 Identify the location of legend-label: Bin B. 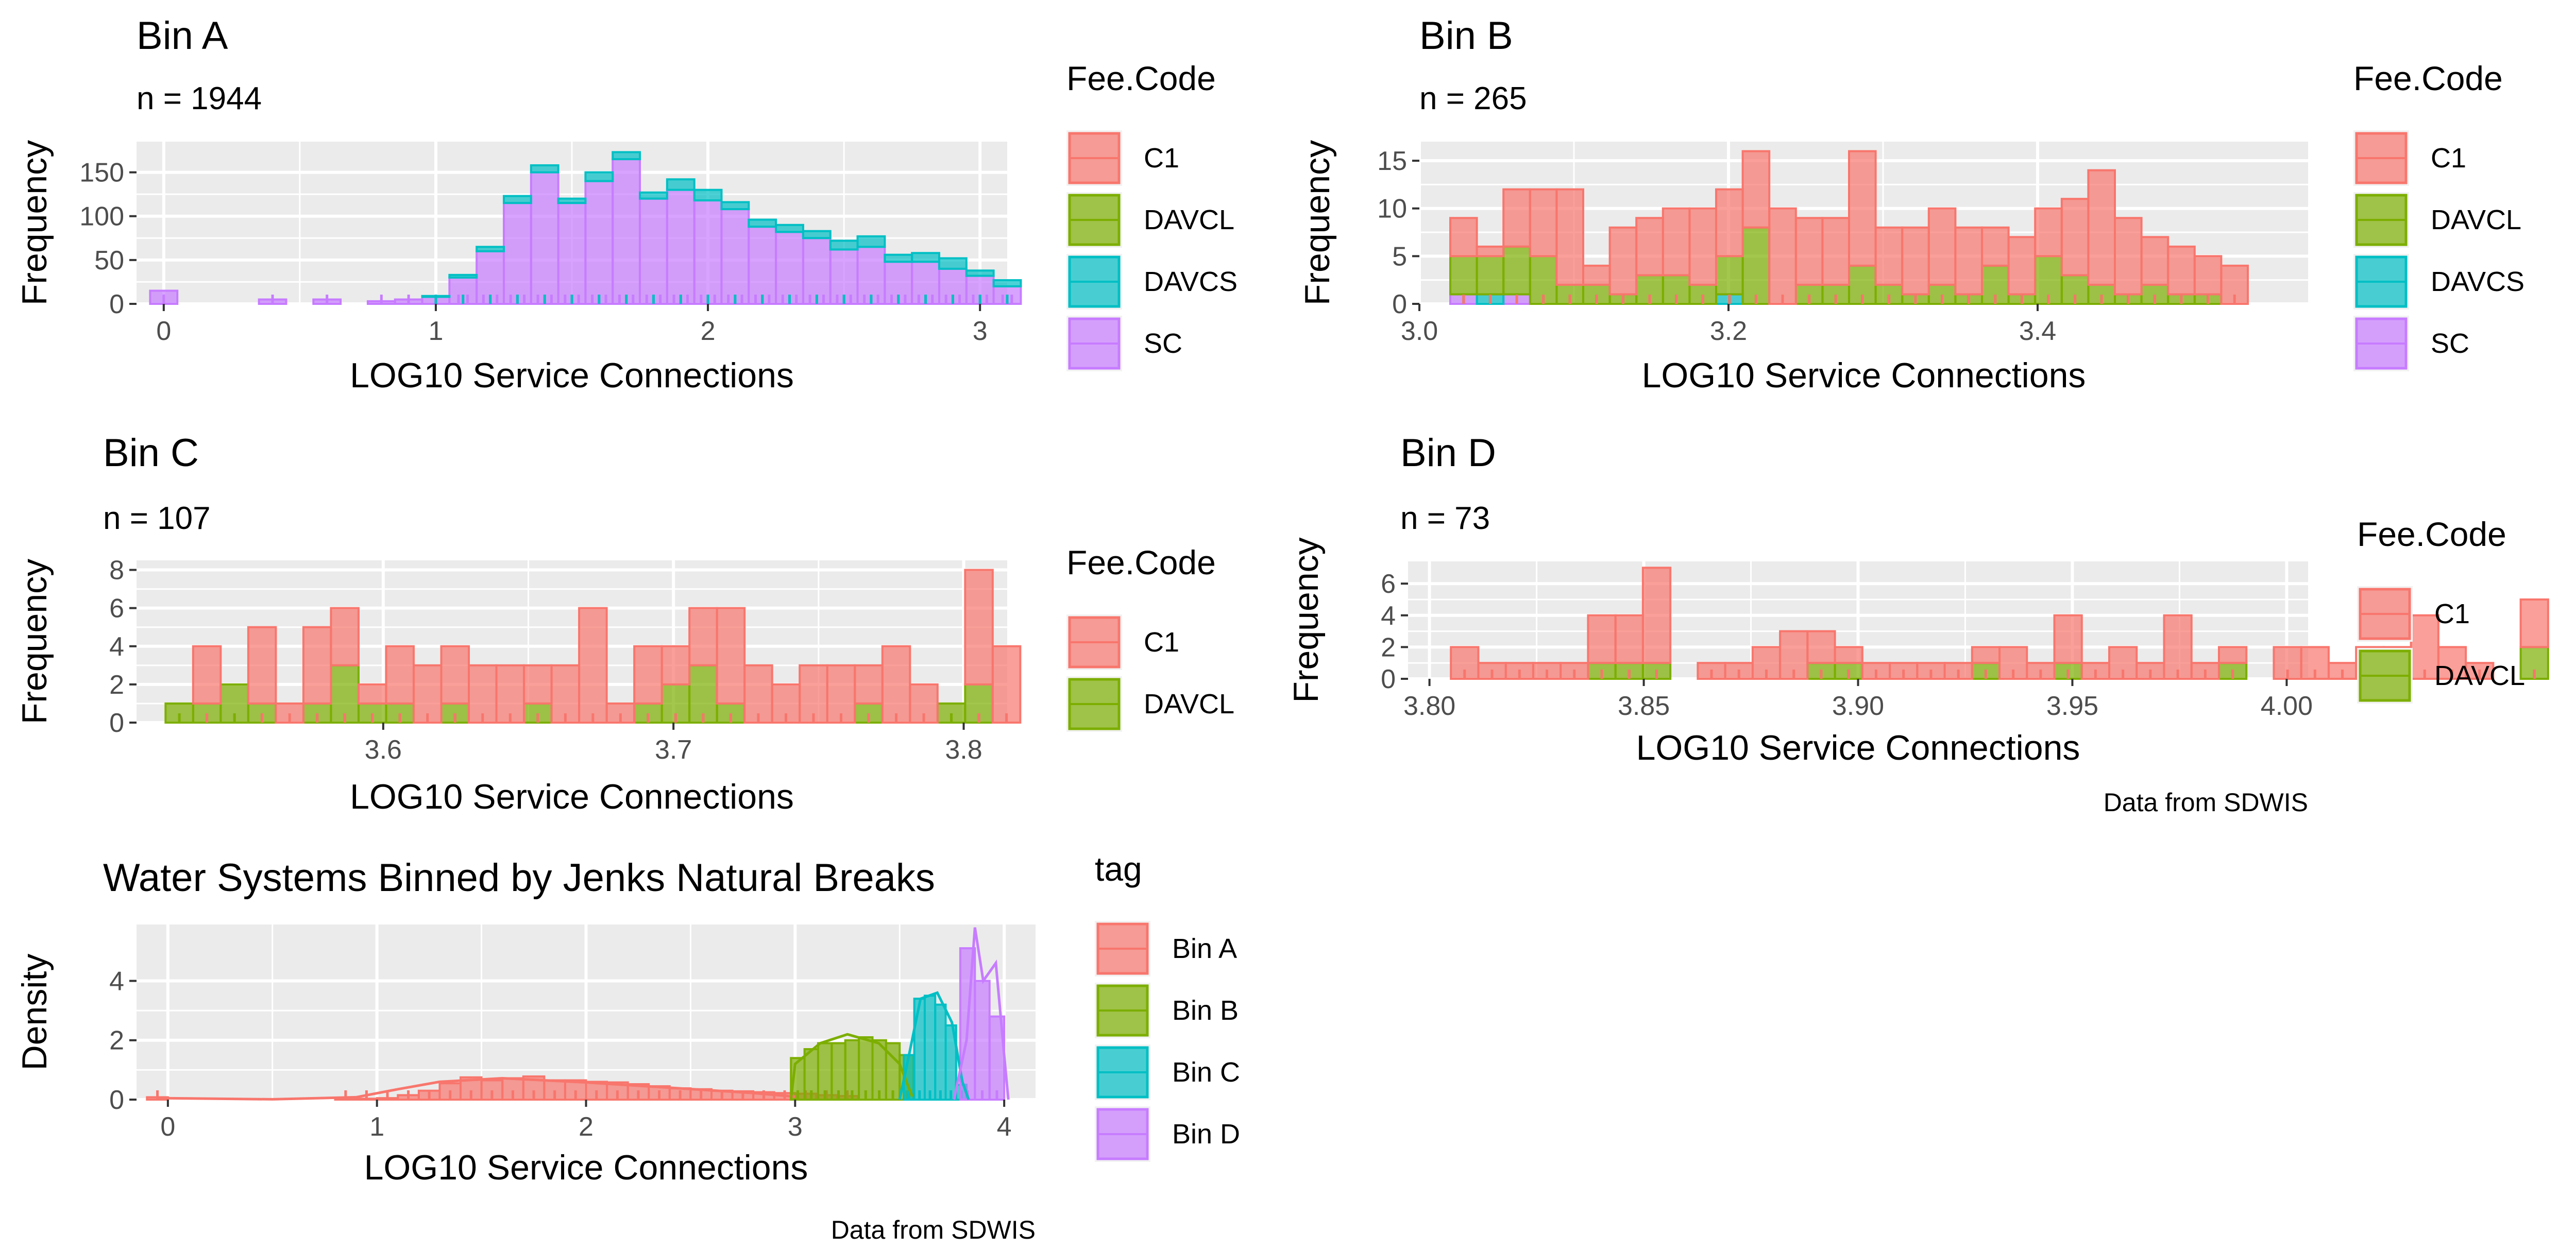
(1205, 1010).